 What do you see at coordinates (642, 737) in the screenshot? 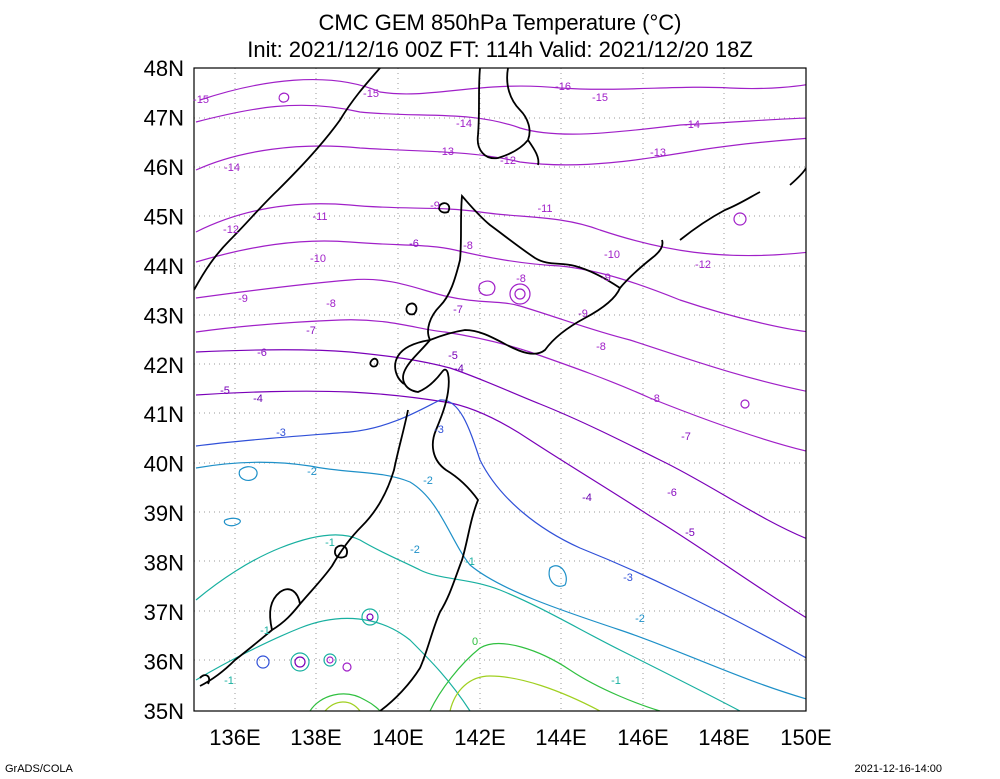
I see `lon-tick-label: 146E` at bounding box center [642, 737].